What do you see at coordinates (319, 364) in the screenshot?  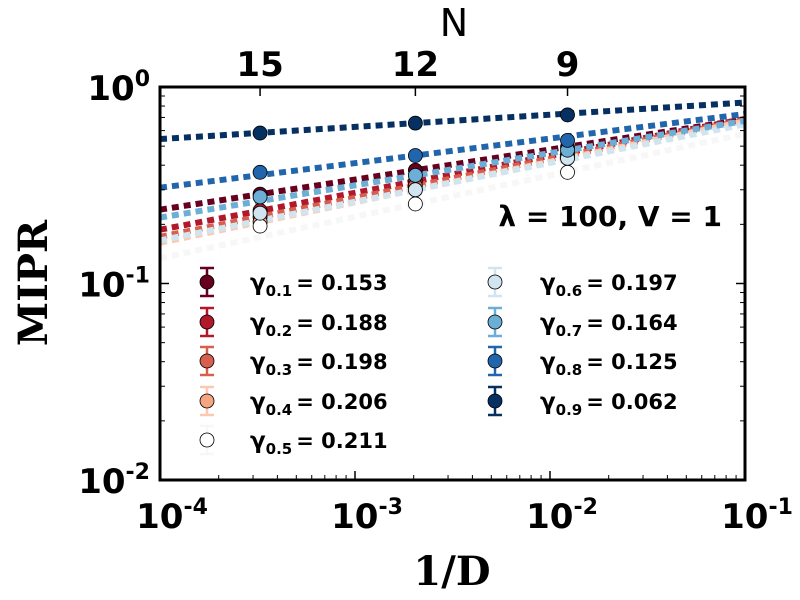 I see `legend-label: γ0.3 = 0.198` at bounding box center [319, 364].